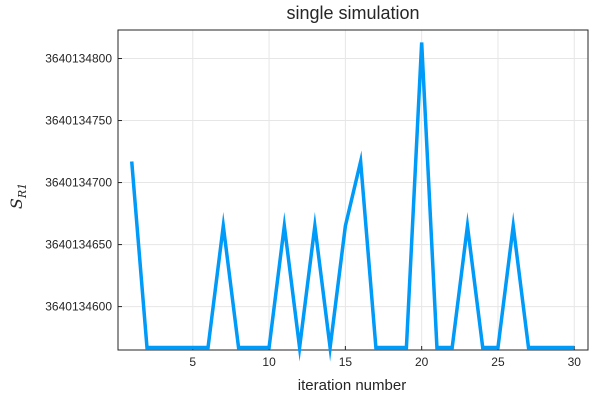  I want to click on y-axis-label: SR1, so click(18, 196).